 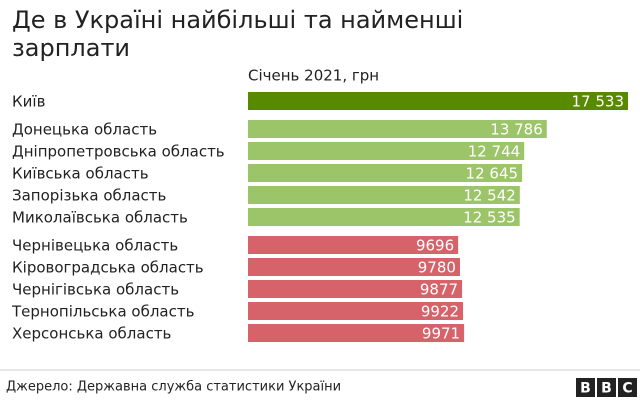 I want to click on category-label: Дніпропетровська область, so click(x=118, y=152).